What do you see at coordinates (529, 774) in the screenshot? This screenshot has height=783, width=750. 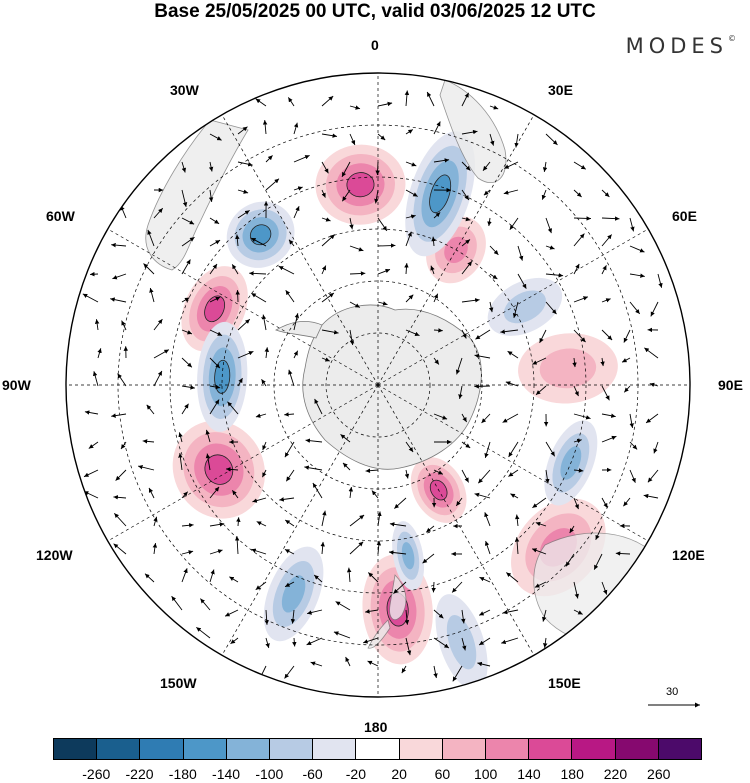 I see `colorbar-tick-label: 140` at bounding box center [529, 774].